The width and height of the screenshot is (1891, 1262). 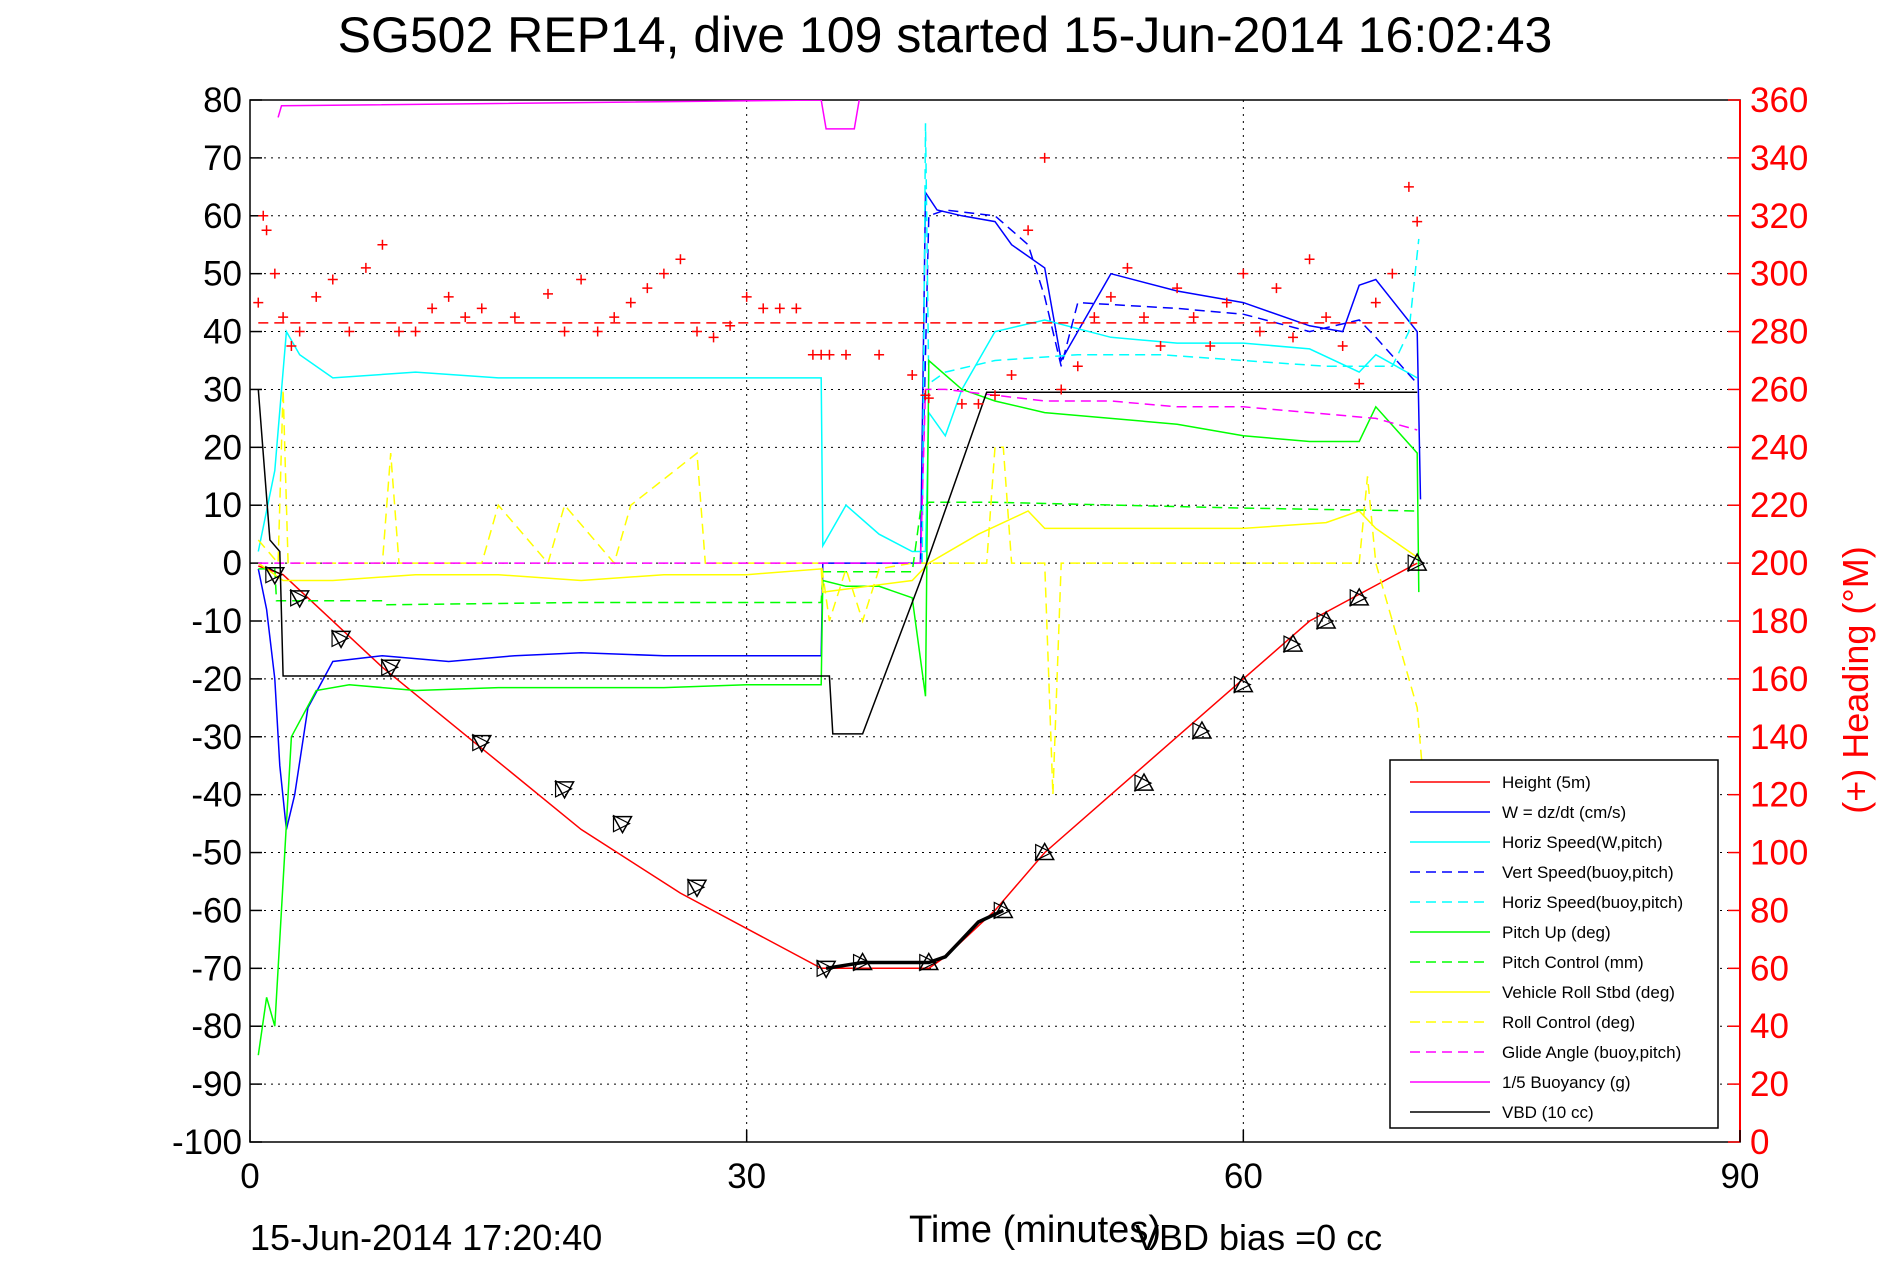 What do you see at coordinates (1548, 1112) in the screenshot?
I see `legend-label: VBD (10 cc)` at bounding box center [1548, 1112].